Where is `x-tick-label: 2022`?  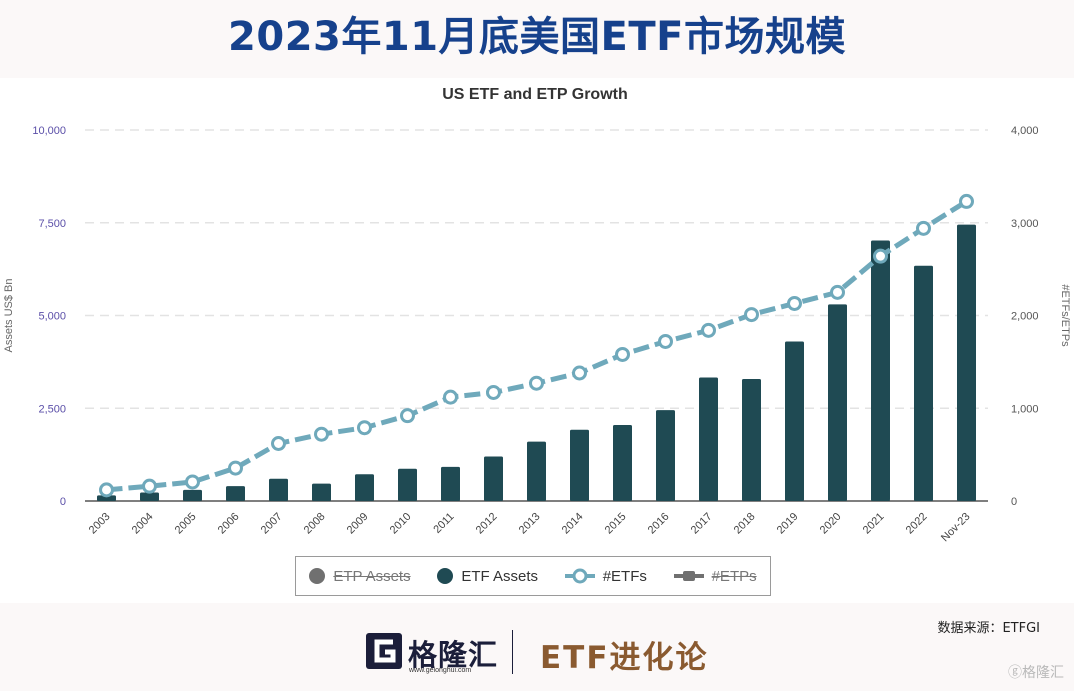 x-tick-label: 2022 is located at coordinates (917, 524).